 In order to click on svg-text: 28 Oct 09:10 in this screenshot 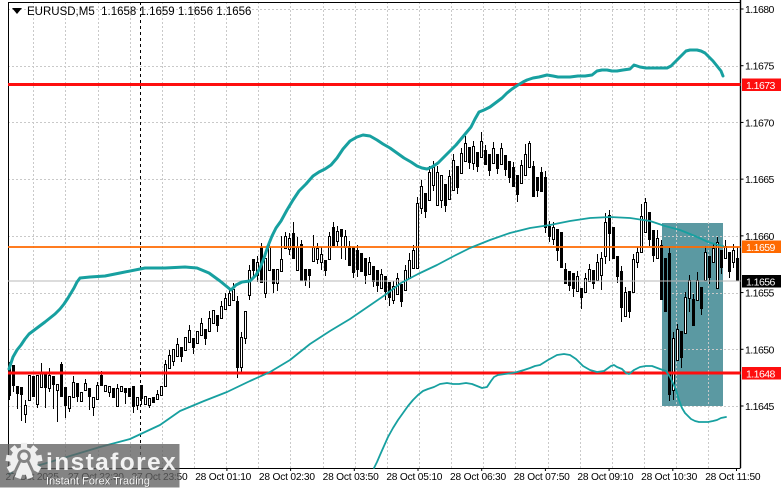, I will do `click(605, 477)`.